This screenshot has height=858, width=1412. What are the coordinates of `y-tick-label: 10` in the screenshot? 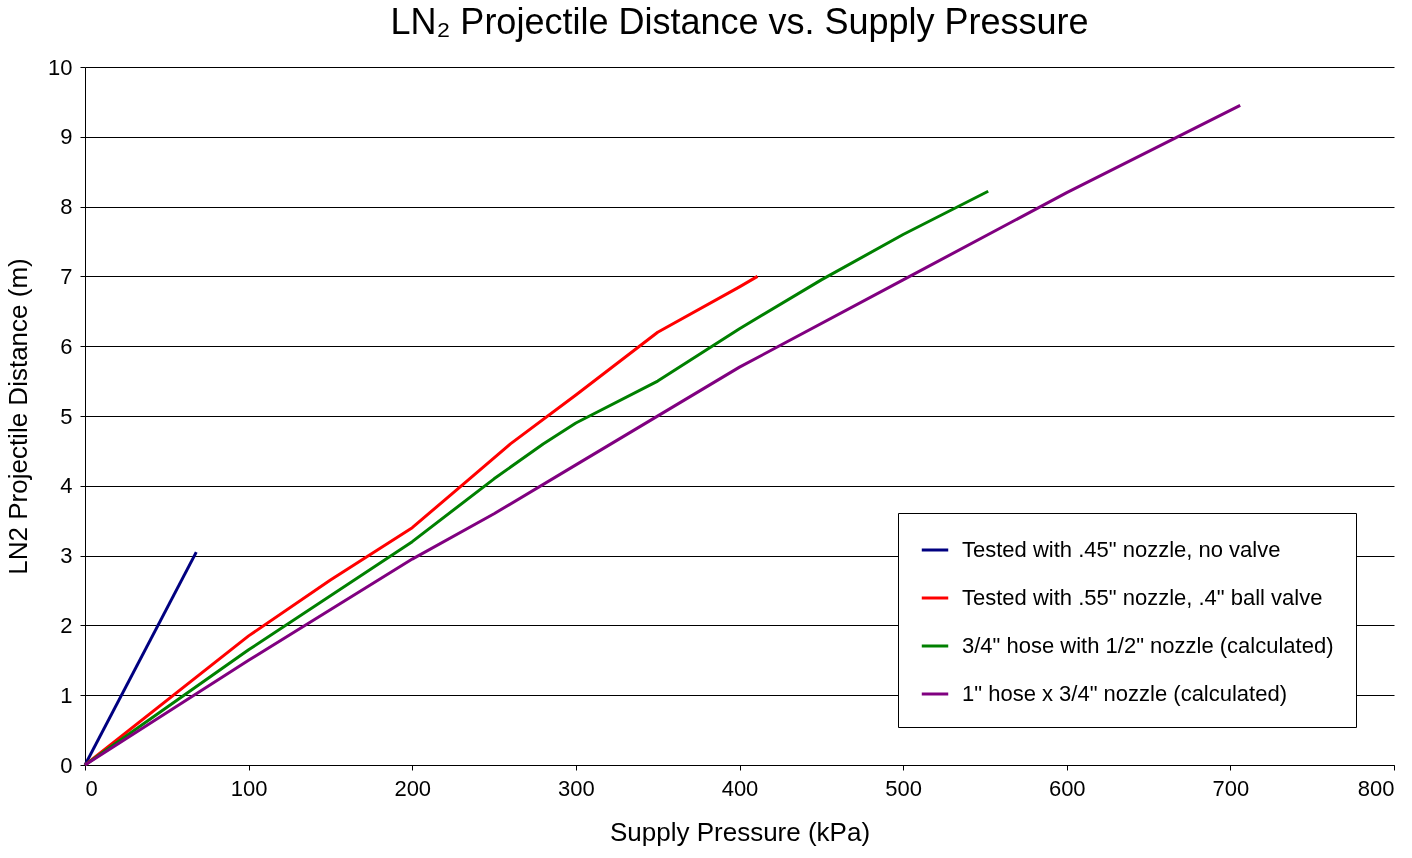 It's located at (60, 67).